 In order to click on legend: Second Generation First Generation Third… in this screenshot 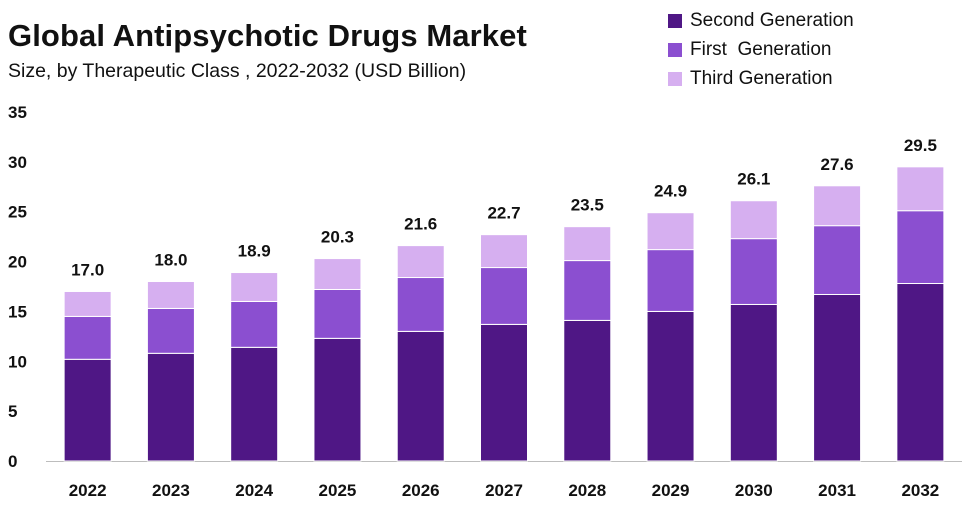, I will do `click(761, 49)`.